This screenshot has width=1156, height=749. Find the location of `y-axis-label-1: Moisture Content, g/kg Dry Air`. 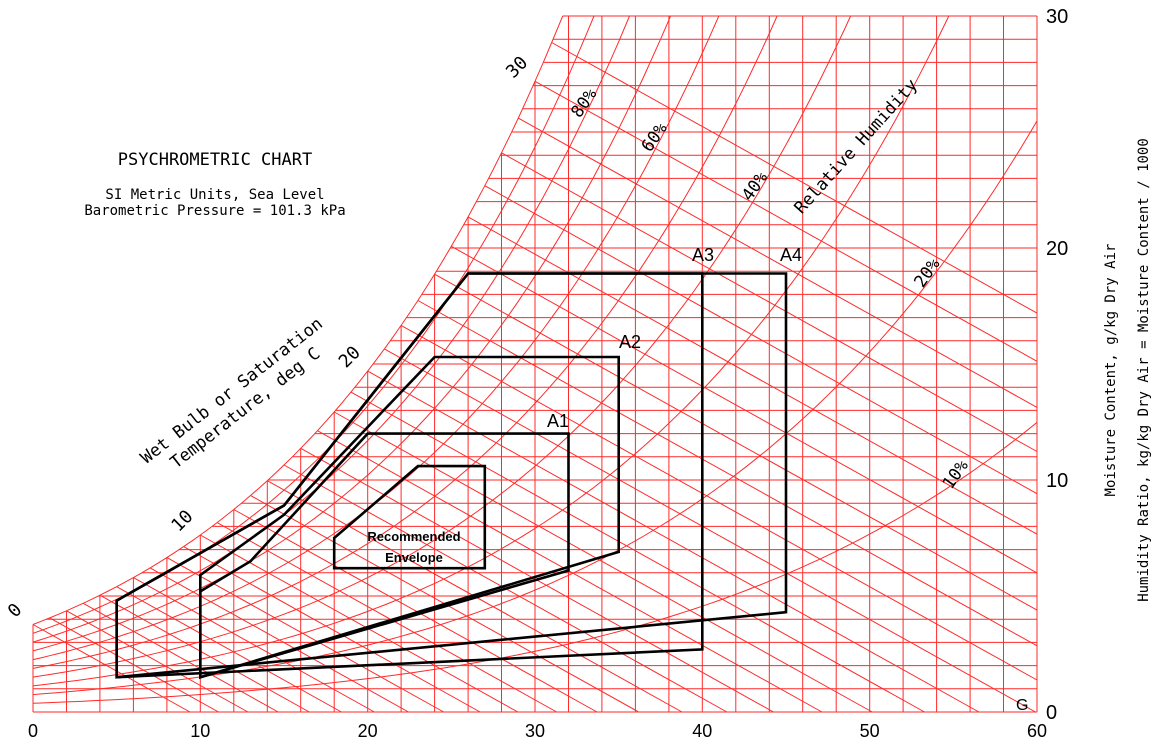

y-axis-label-1: Moisture Content, g/kg Dry Air is located at coordinates (1111, 370).